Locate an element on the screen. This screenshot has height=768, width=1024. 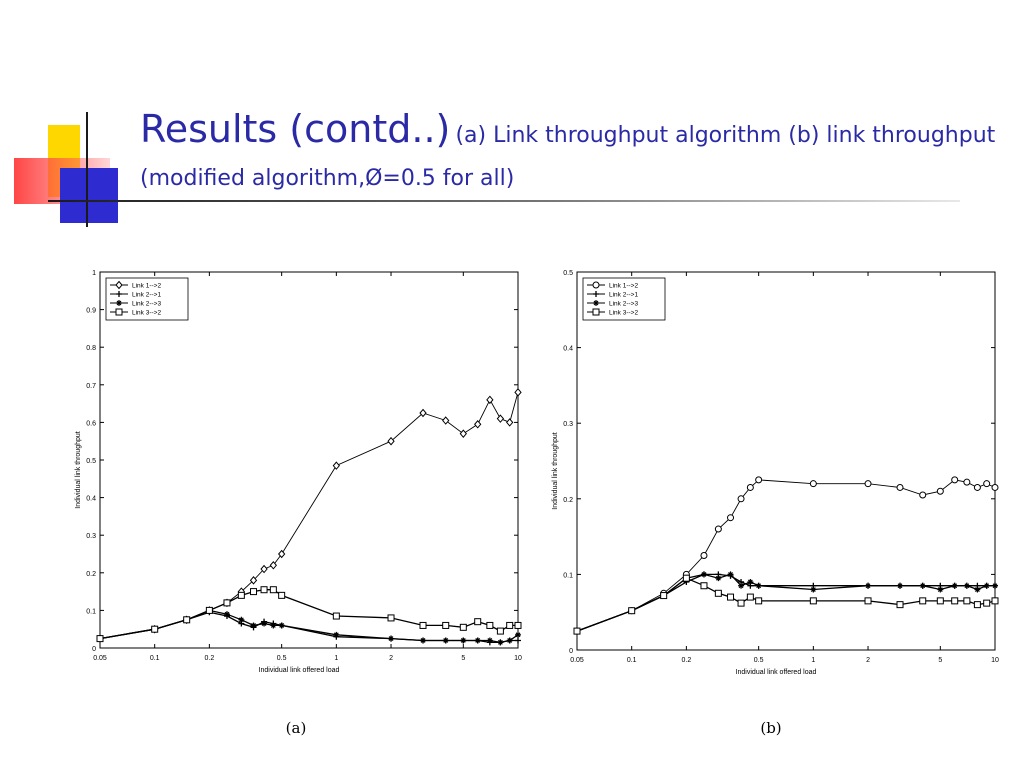
y-tick-label: 0 is located at coordinates (571, 651).